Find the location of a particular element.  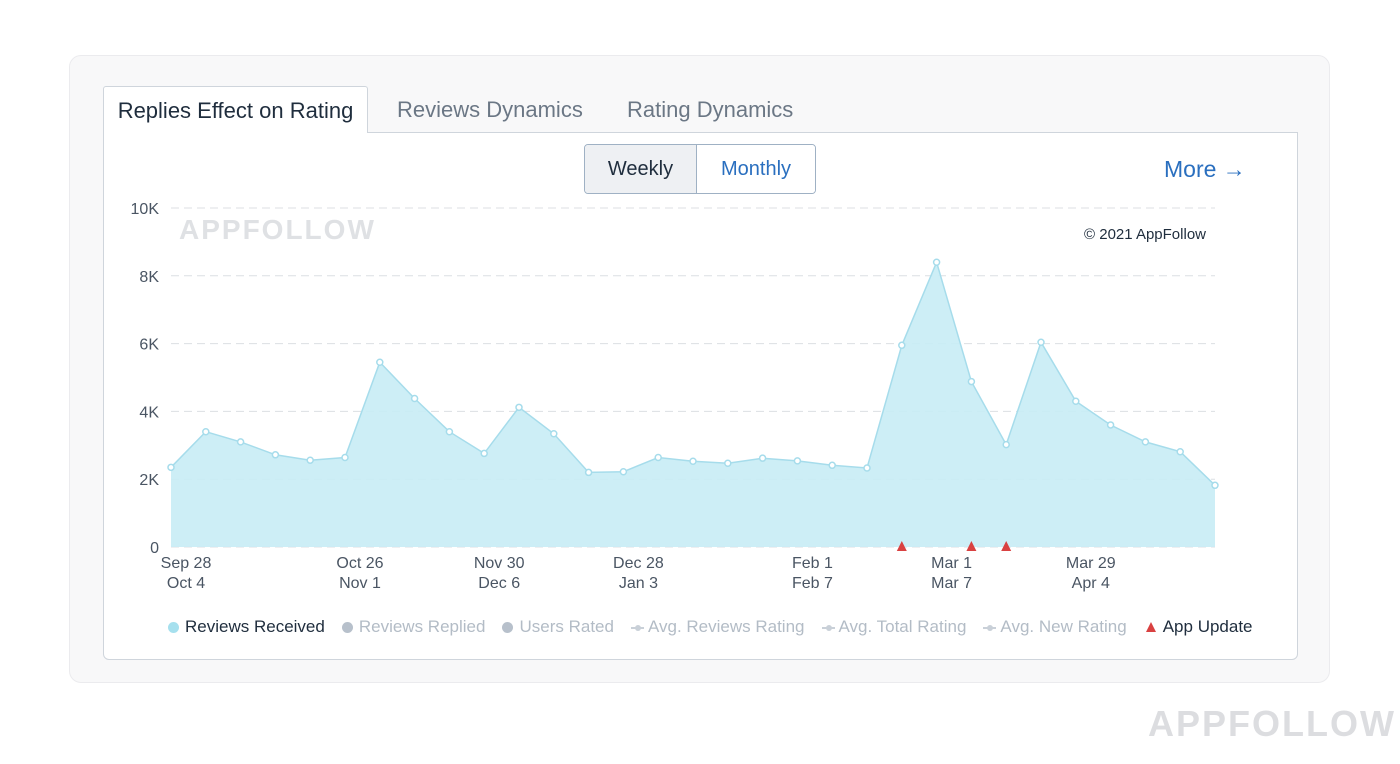

legend-label: Avg. Total Rating is located at coordinates (902, 626).